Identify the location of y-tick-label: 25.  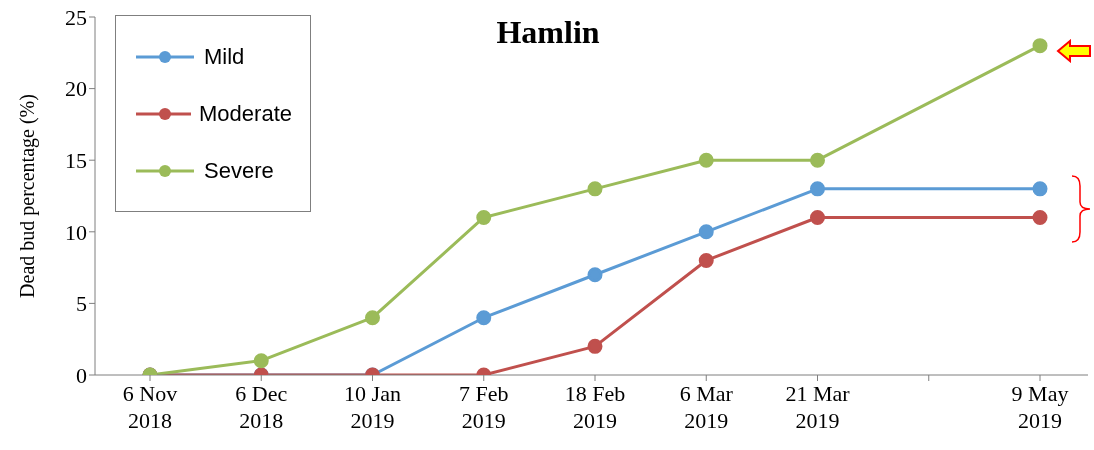
(76, 17).